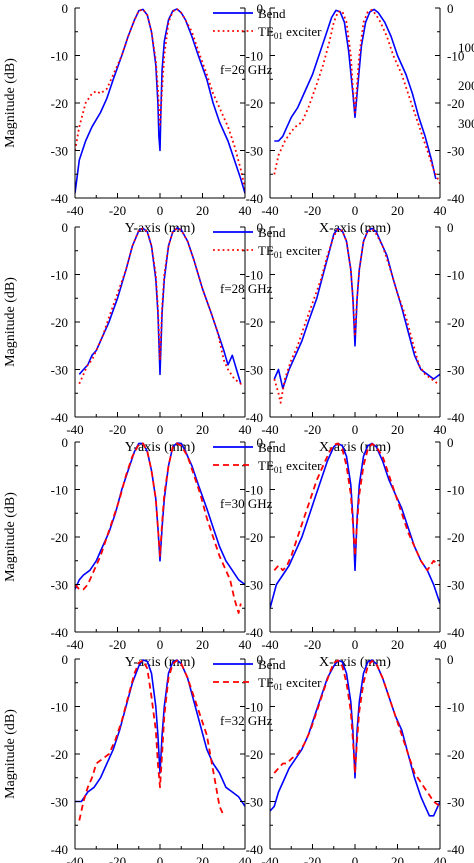 Image resolution: width=474 pixels, height=863 pixels. What do you see at coordinates (466, 123) in the screenshot?
I see `right-axis-clipped-label: 300` at bounding box center [466, 123].